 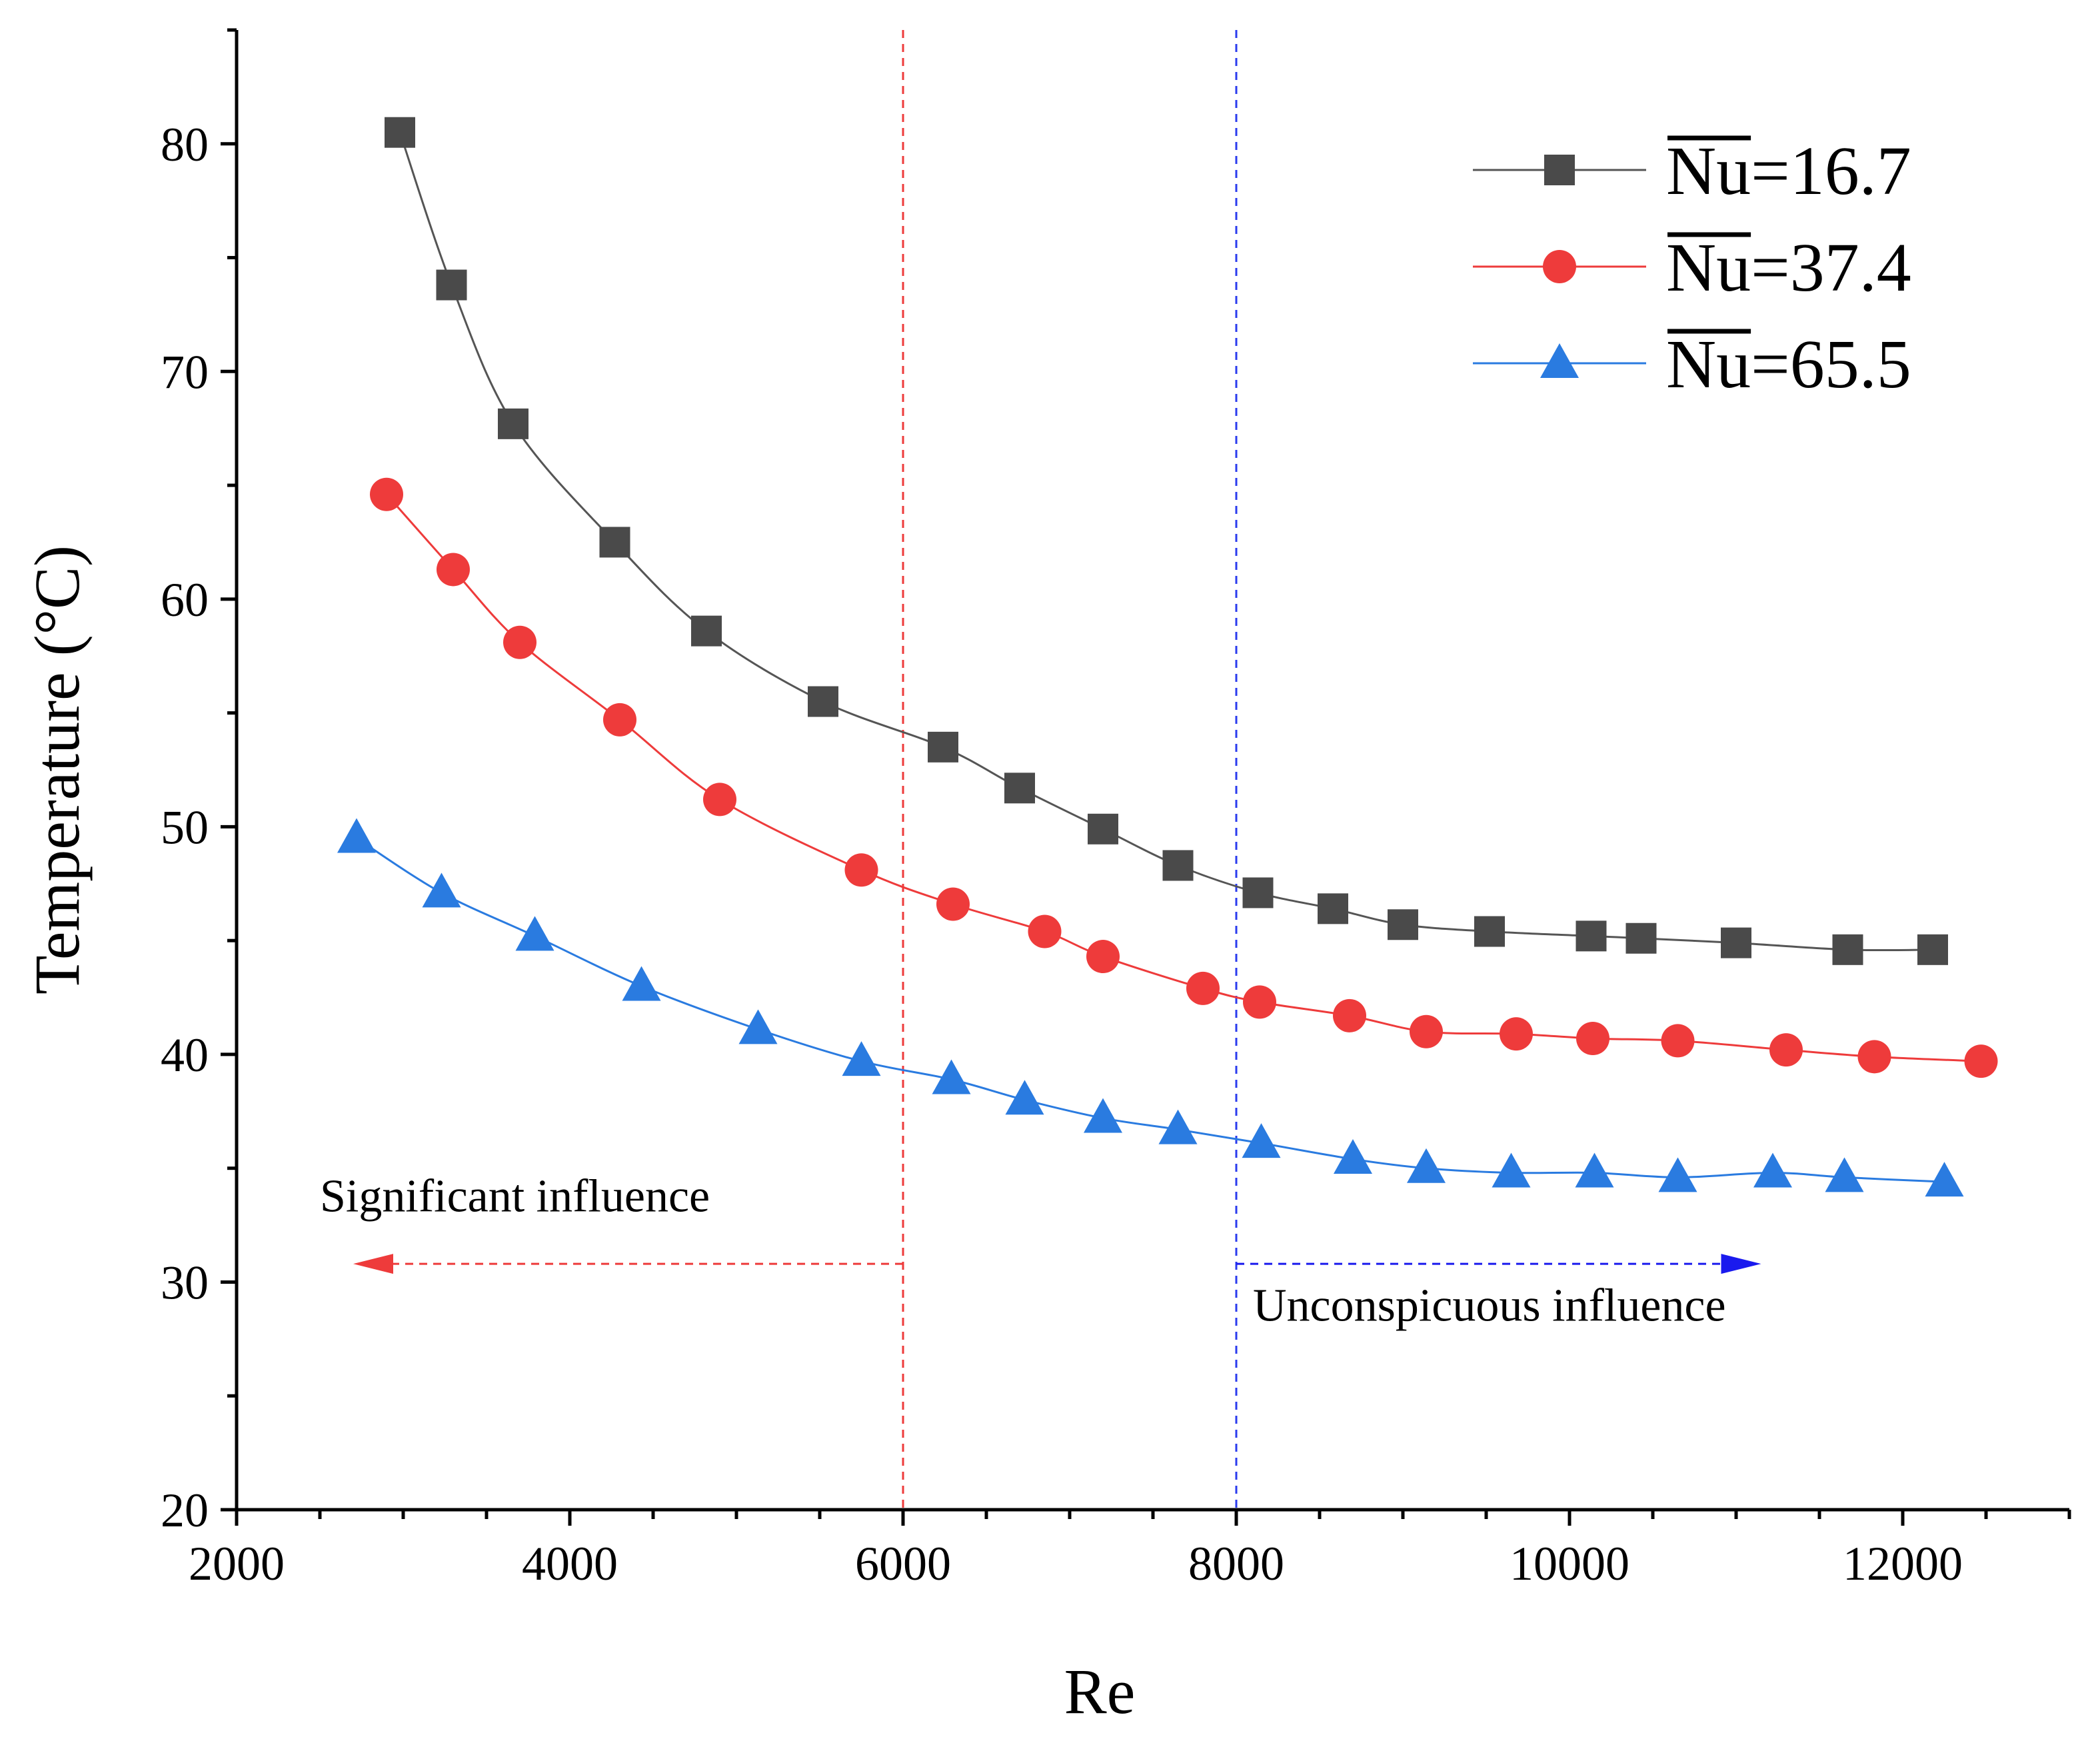 I want to click on y-axis-label: Temperature (°C), so click(x=57, y=769).